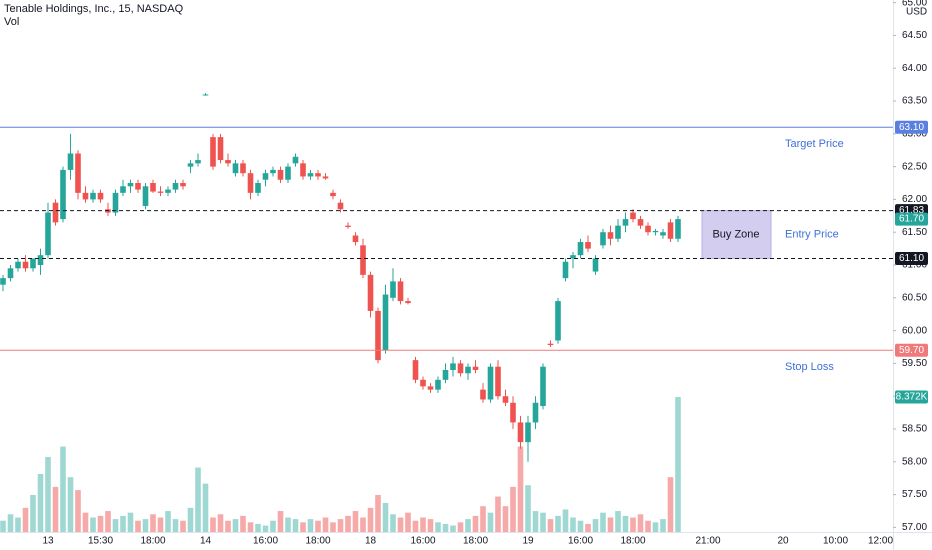 This screenshot has width=932, height=550. What do you see at coordinates (914, 461) in the screenshot?
I see `y-tick-label: 58.00` at bounding box center [914, 461].